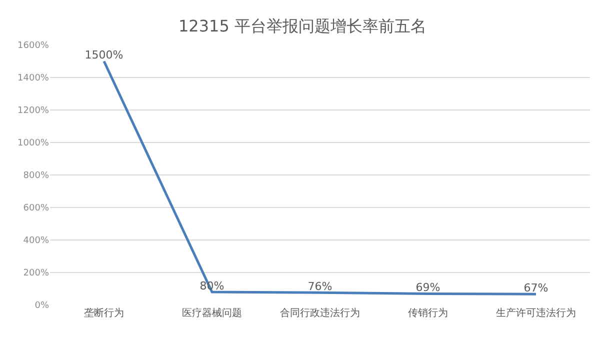  What do you see at coordinates (104, 313) in the screenshot?
I see `x-tick-label: 垄断行为` at bounding box center [104, 313].